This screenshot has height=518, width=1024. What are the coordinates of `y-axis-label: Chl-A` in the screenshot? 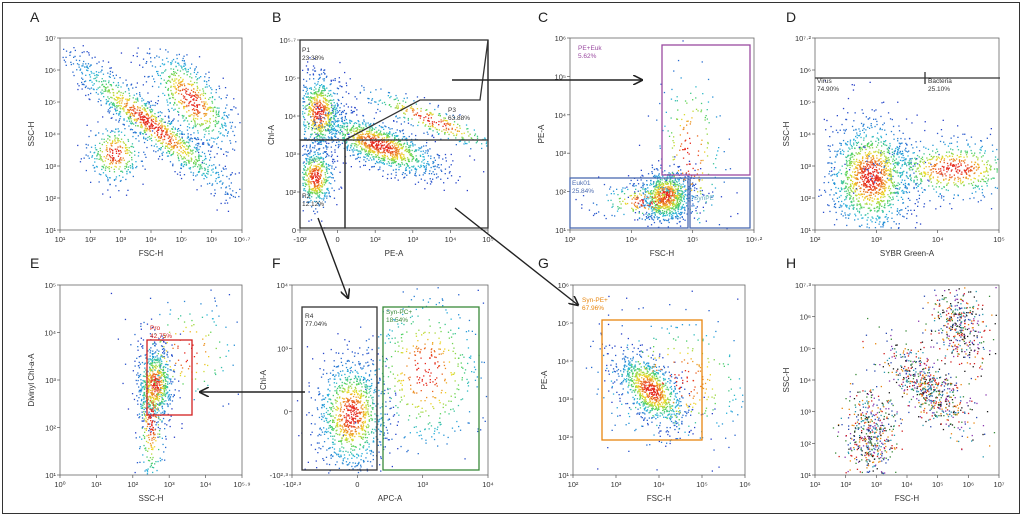 It's located at (271, 134).